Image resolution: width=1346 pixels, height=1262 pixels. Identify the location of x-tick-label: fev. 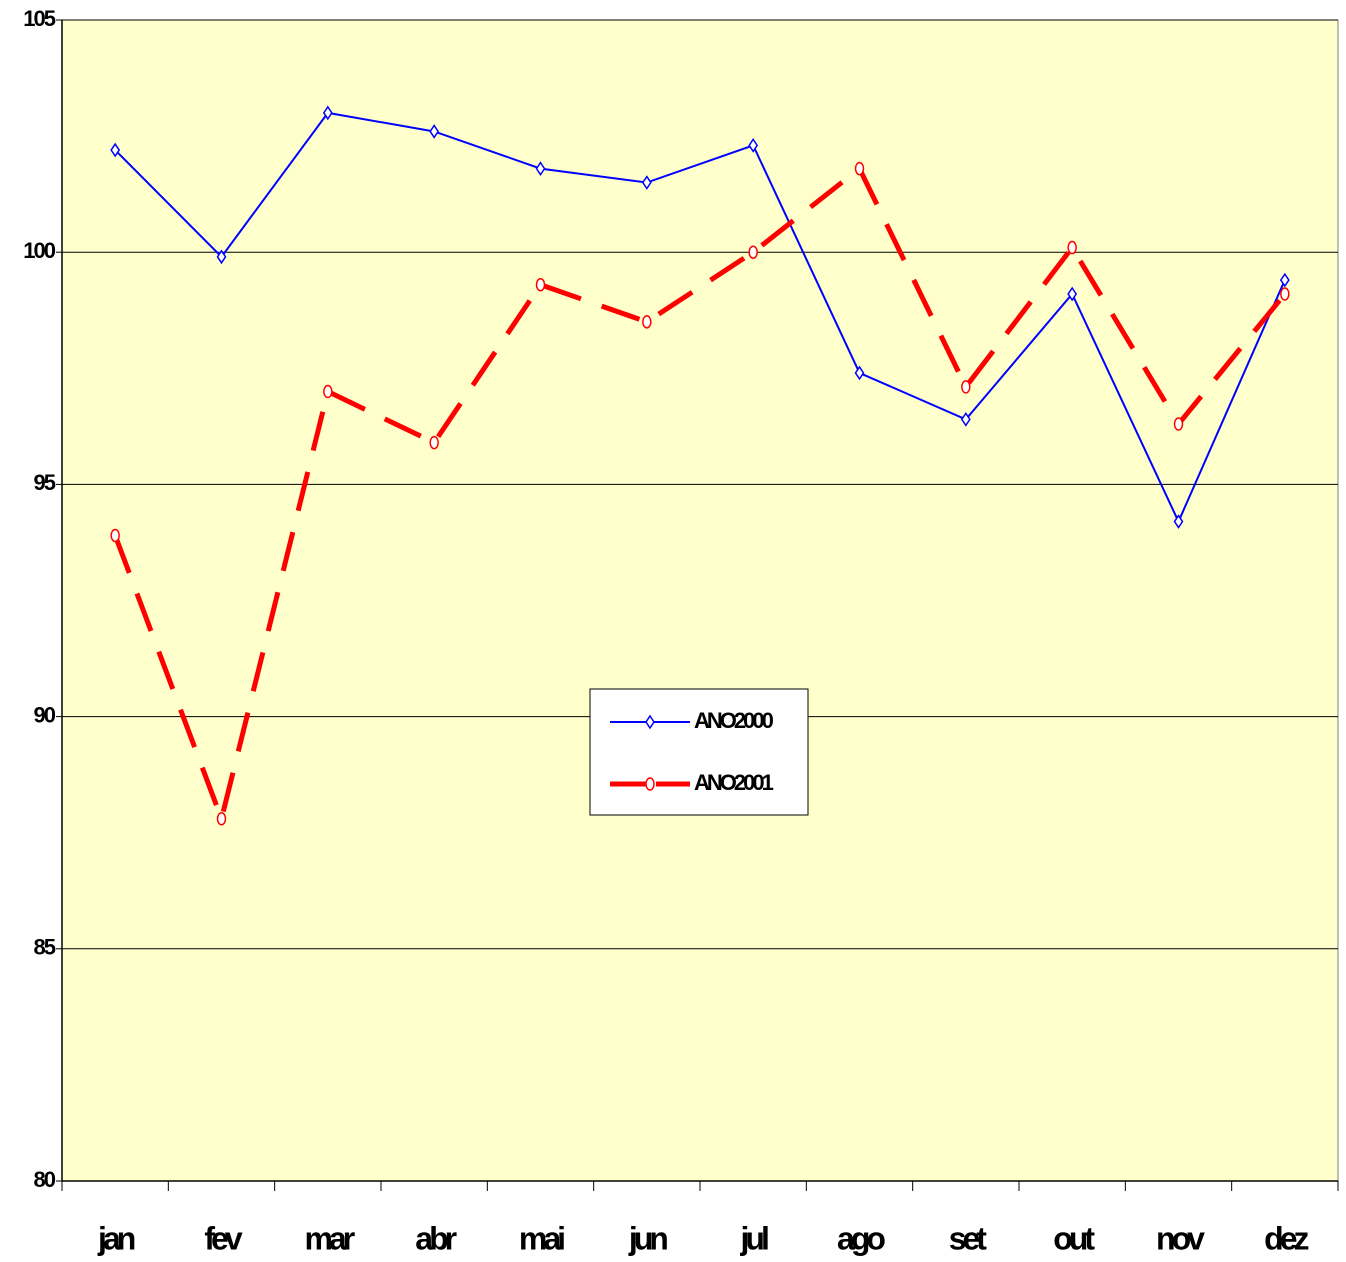
(223, 1238).